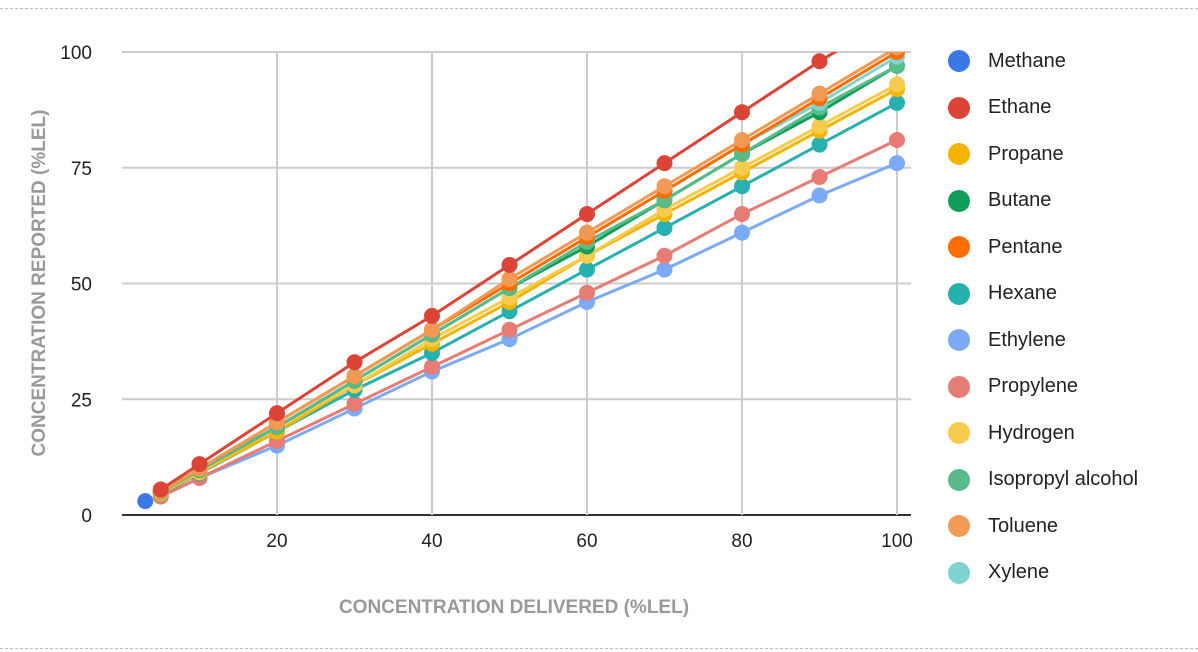 Image resolution: width=1198 pixels, height=652 pixels. I want to click on legend-label: Hydrogen, so click(1031, 432).